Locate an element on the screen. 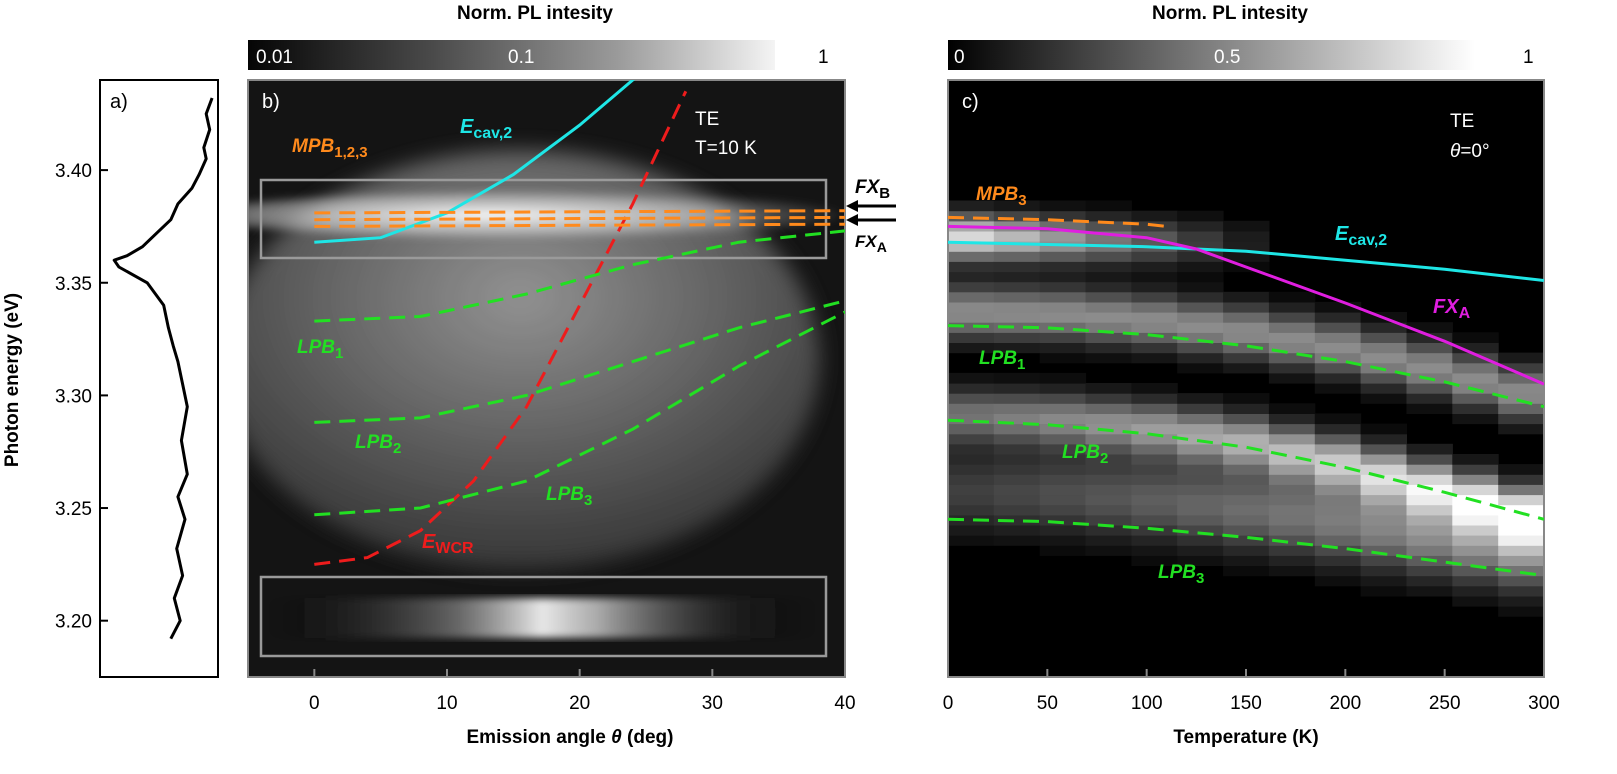 The width and height of the screenshot is (1617, 774). panel-b-highlight-box-upper is located at coordinates (543, 219).